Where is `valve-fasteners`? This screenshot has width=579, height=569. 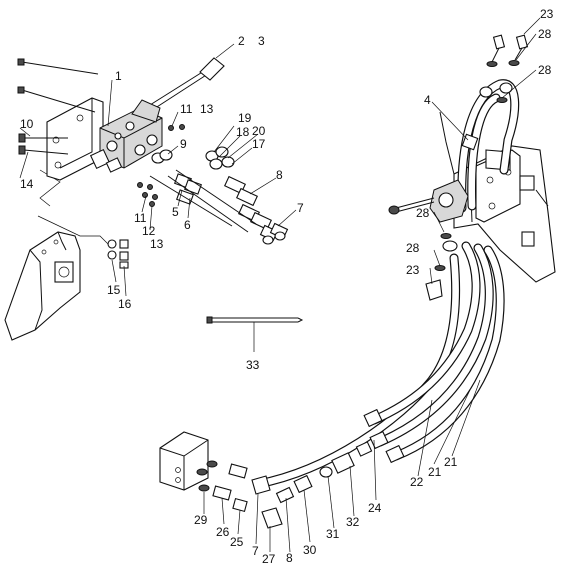 valve-fasteners is located at coordinates (161, 165).